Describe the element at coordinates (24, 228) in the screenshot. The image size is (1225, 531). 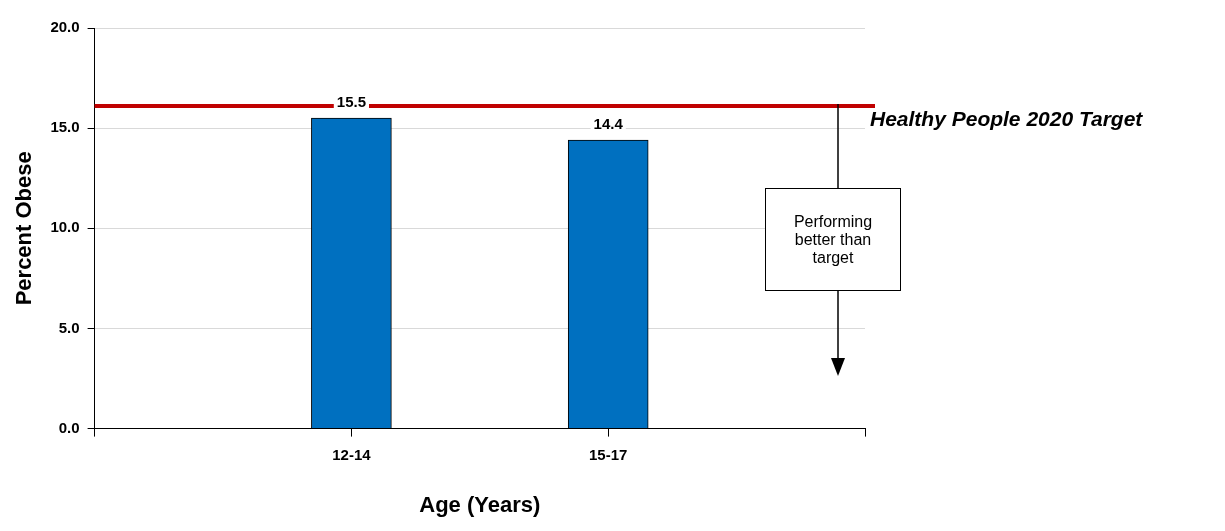
I see `y-axis-title: Percent Obese` at that location.